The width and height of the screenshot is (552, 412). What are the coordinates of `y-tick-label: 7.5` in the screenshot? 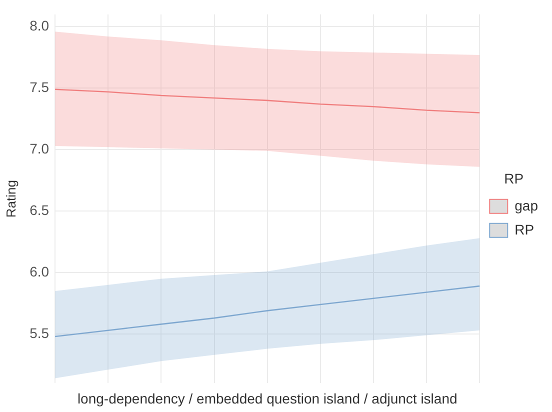 It's located at (40, 87).